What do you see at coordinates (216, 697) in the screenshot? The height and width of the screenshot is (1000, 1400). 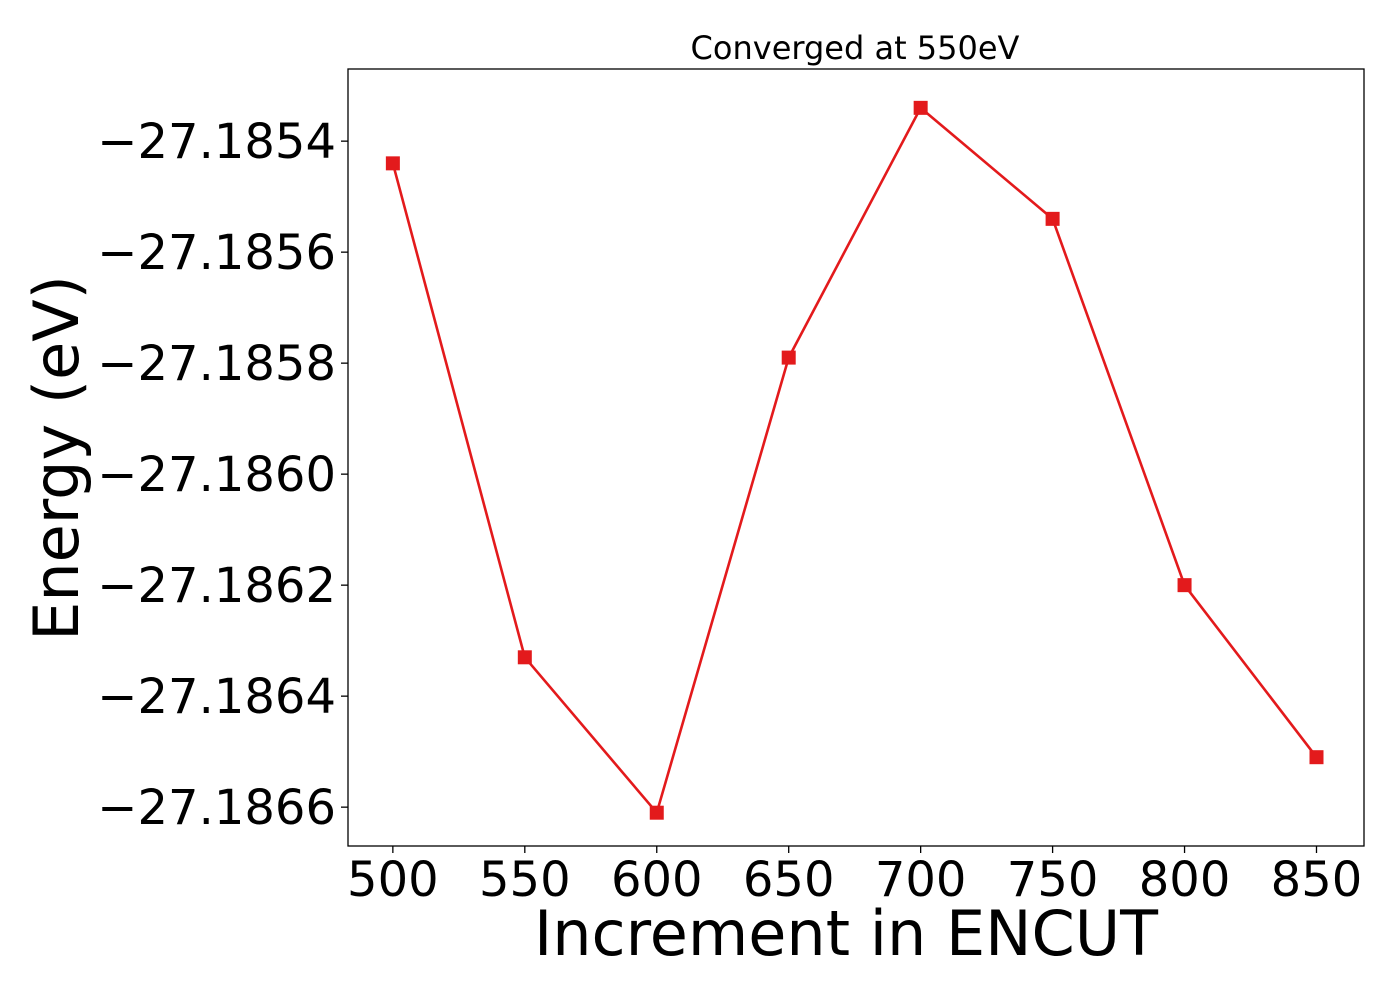 I see `y-tick-label: −27.1864` at bounding box center [216, 697].